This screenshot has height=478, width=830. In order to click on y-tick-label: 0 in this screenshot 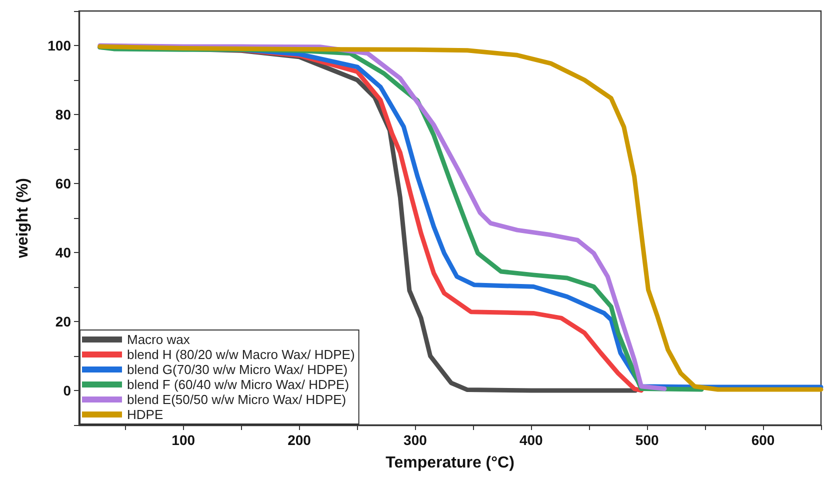, I will do `click(67, 390)`.